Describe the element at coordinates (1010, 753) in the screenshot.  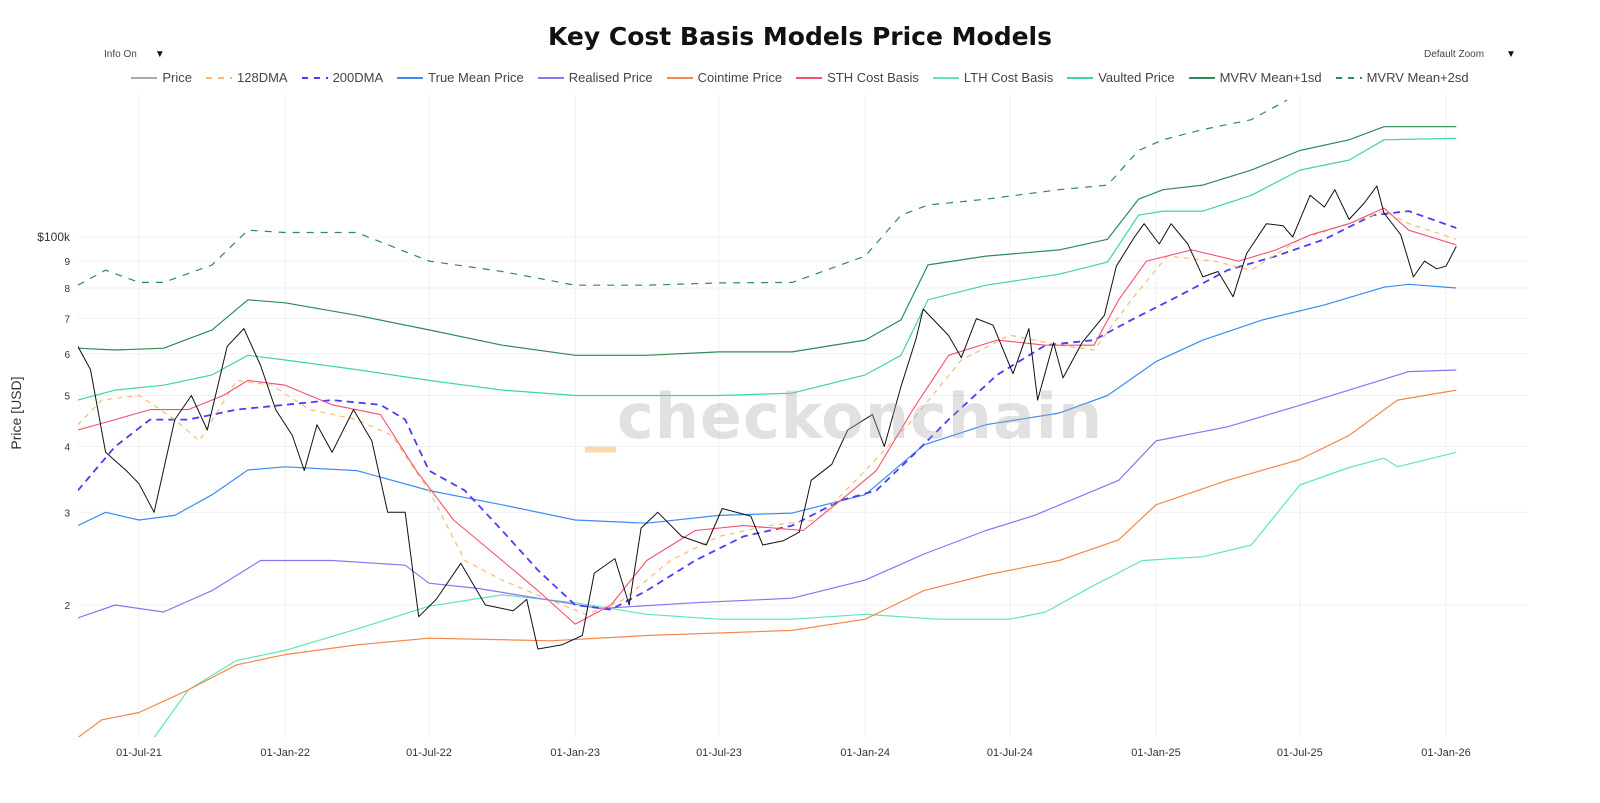
I see `x-tick-label: 01-Jul-24` at that location.